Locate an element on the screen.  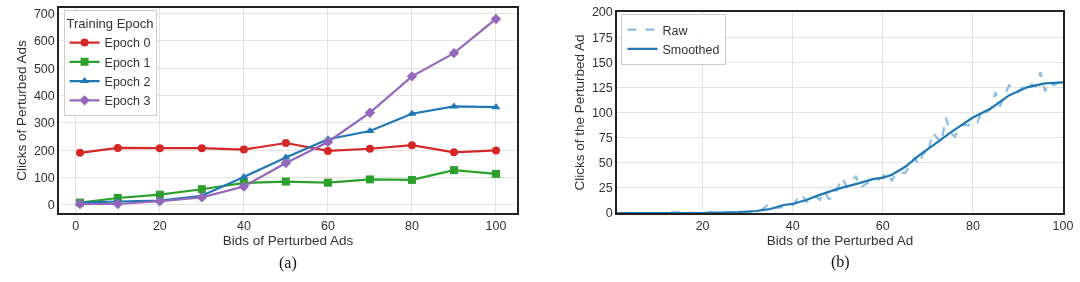
y-tick-label: 50 is located at coordinates (605, 163).